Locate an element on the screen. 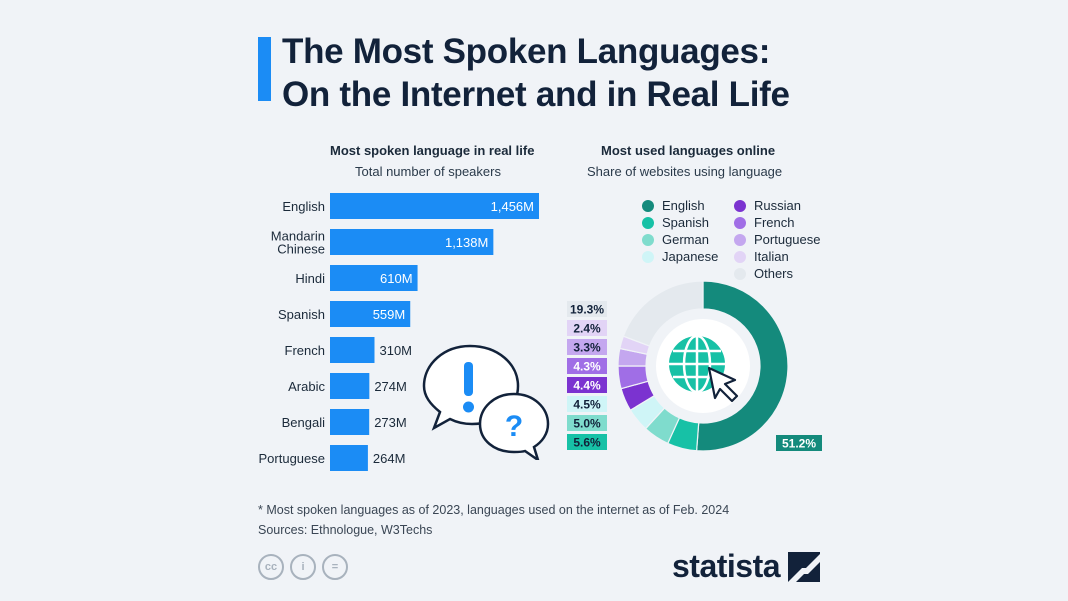 This screenshot has width=1068, height=601. legend-item: German is located at coordinates (675, 239).